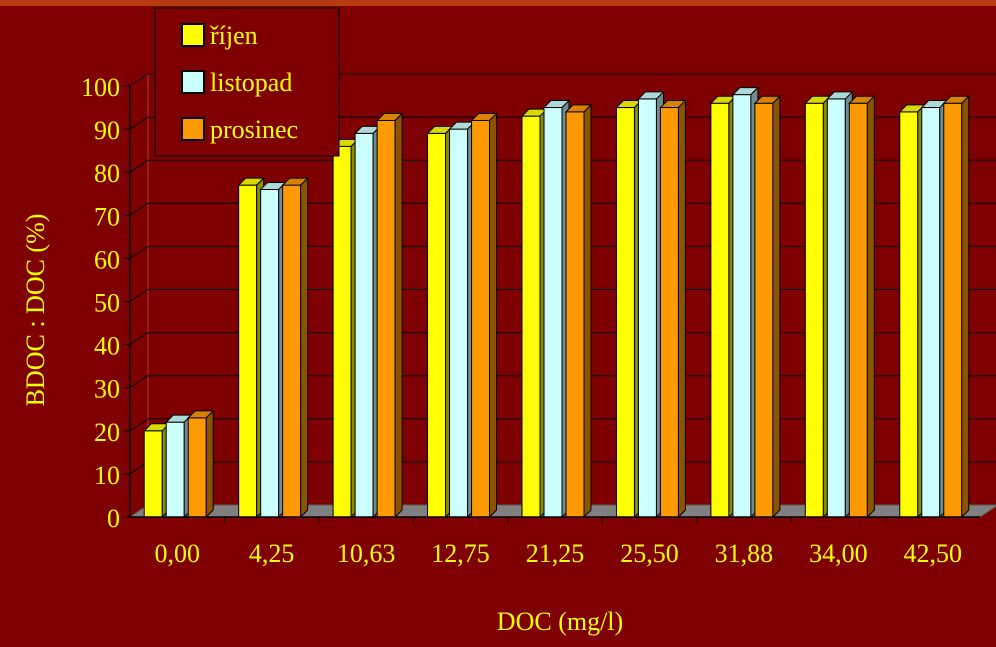  What do you see at coordinates (933, 553) in the screenshot?
I see `x-tick-label: 42,50` at bounding box center [933, 553].